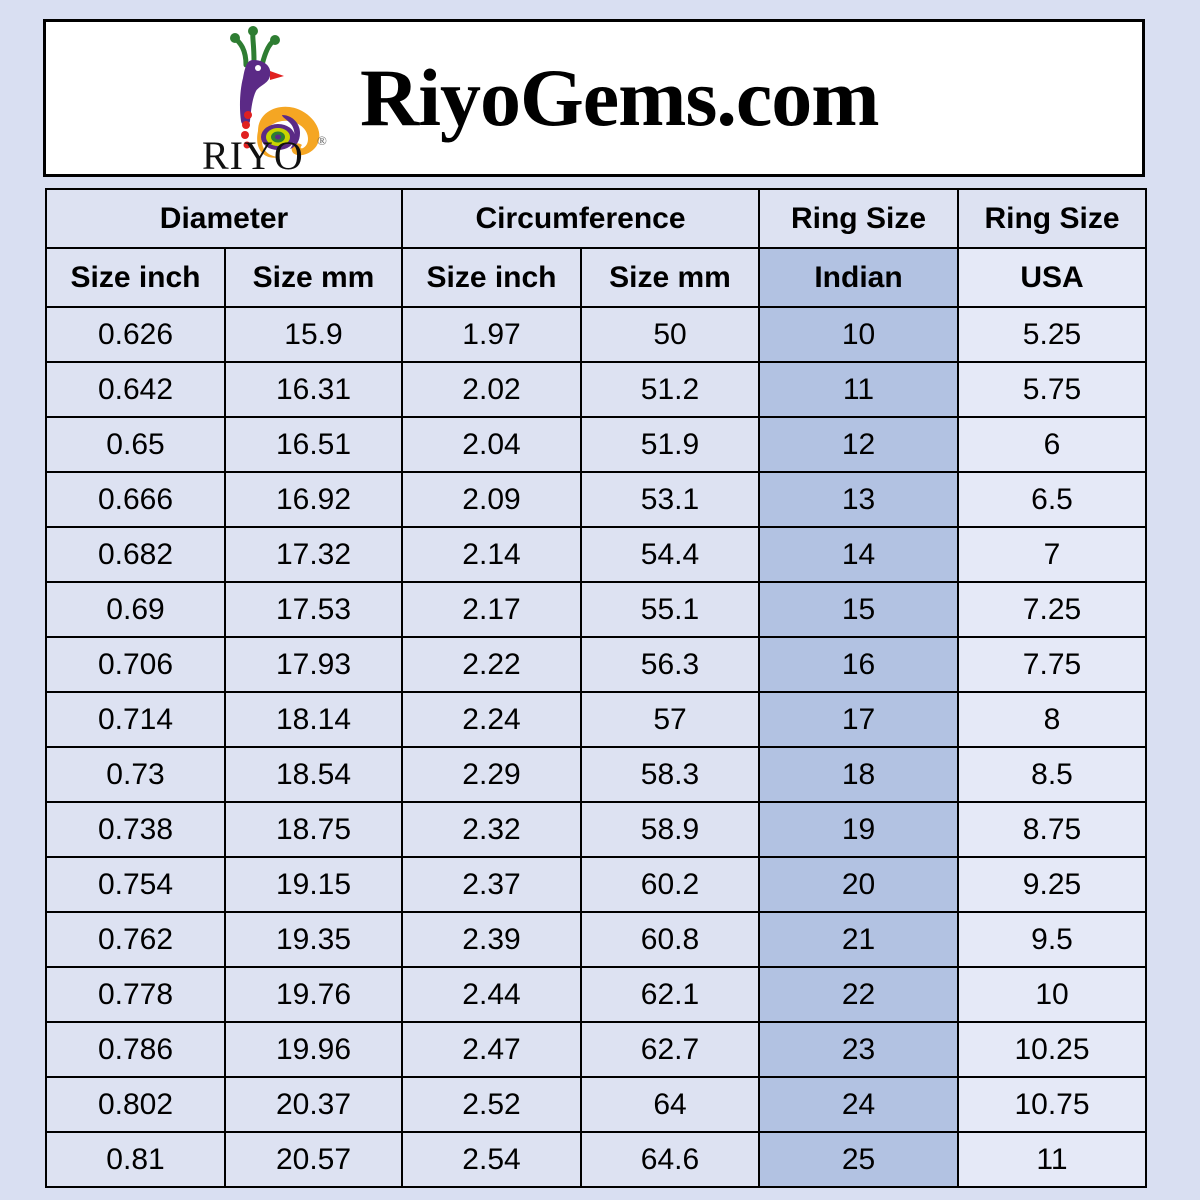 The height and width of the screenshot is (1200, 1200). I want to click on cell-diameter-inch: 0.714, so click(135, 719).